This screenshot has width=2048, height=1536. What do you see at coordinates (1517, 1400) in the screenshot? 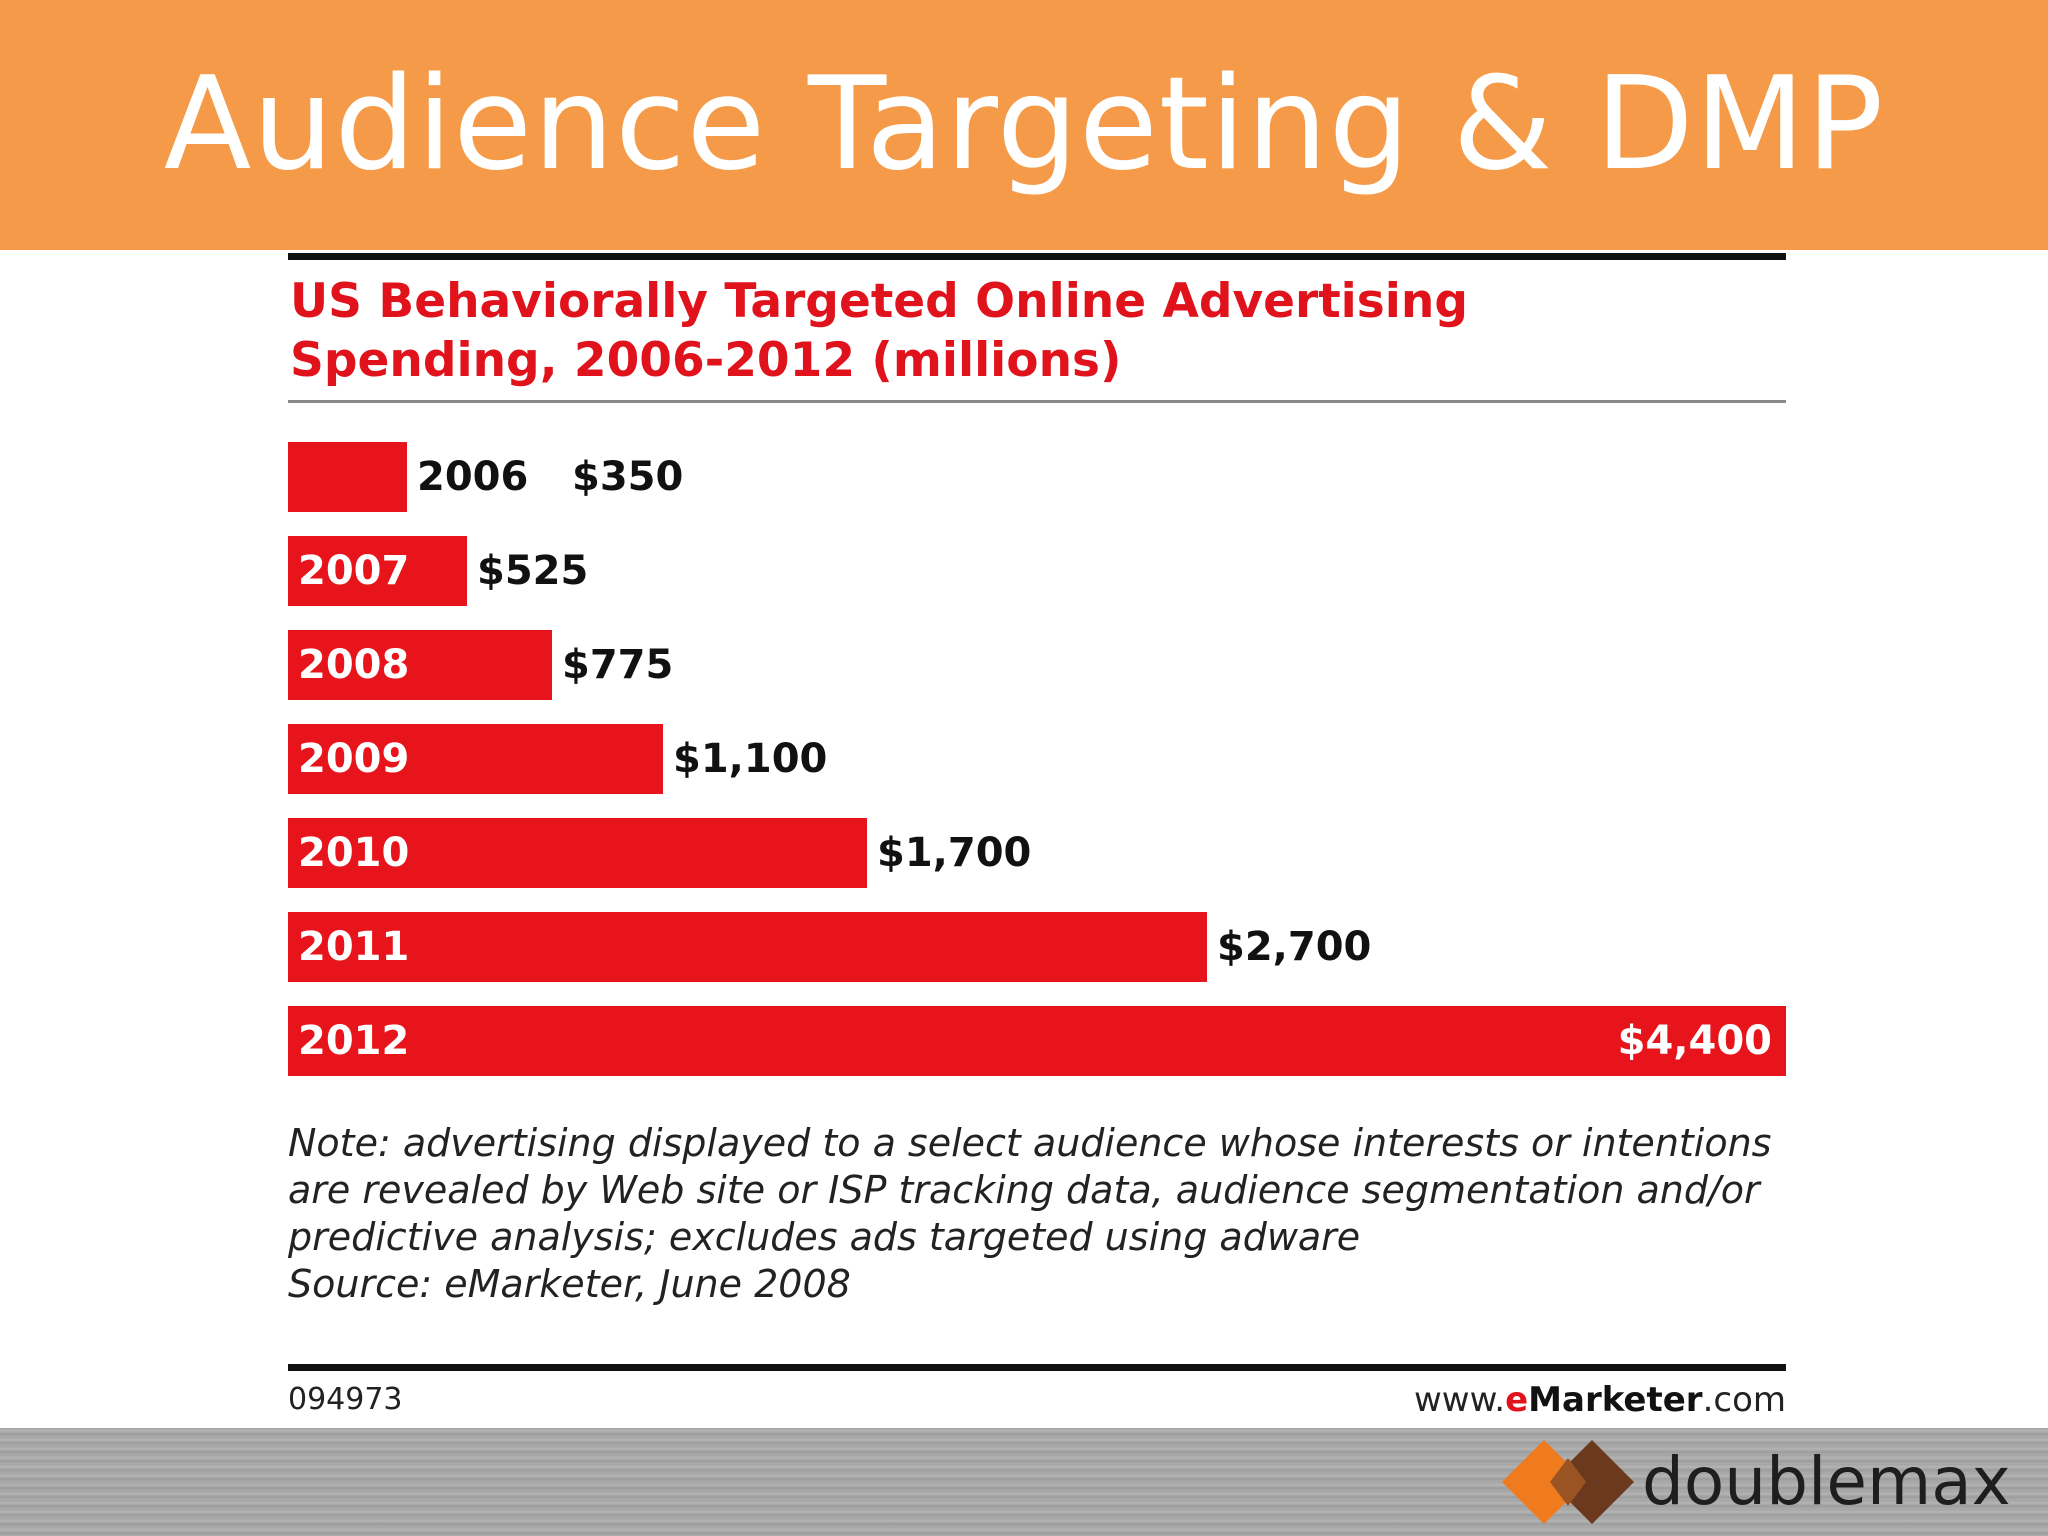
I see `source-url-brand: e` at bounding box center [1517, 1400].